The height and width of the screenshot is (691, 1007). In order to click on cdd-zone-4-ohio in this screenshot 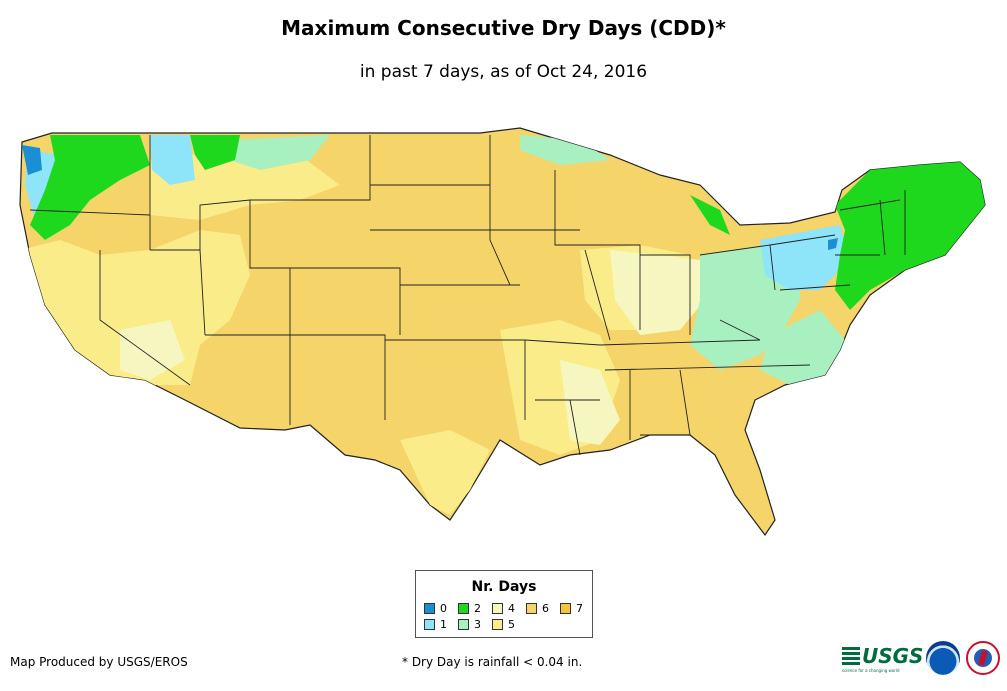, I will do `click(657, 292)`.